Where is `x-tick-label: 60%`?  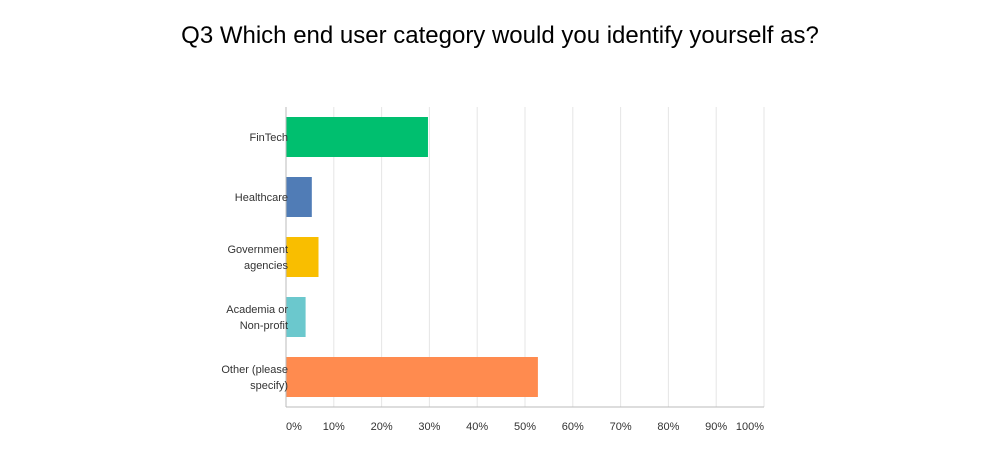 x-tick-label: 60% is located at coordinates (573, 427).